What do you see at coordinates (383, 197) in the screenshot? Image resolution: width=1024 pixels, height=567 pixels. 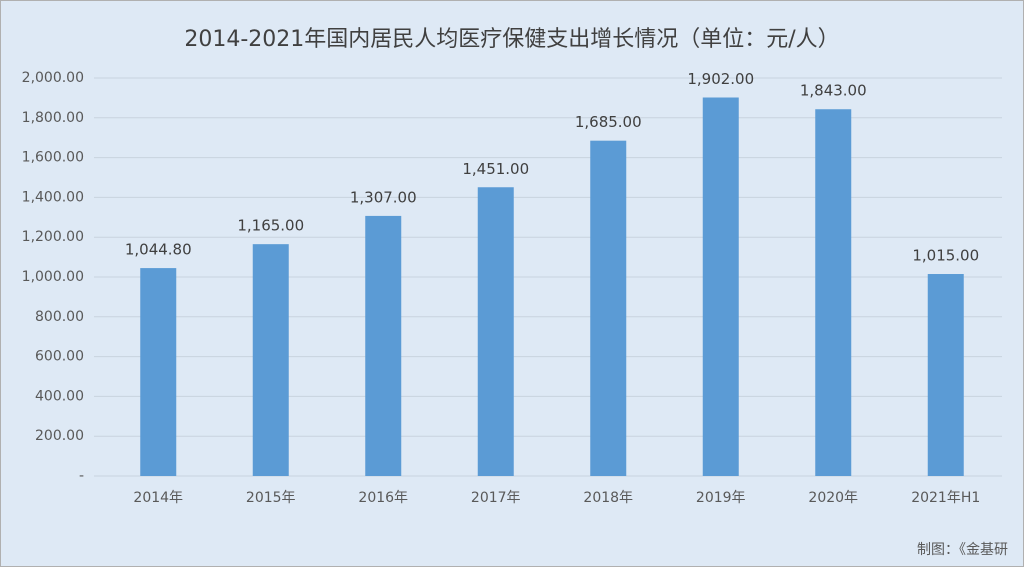 I see `value-label: 1,307.00` at bounding box center [383, 197].